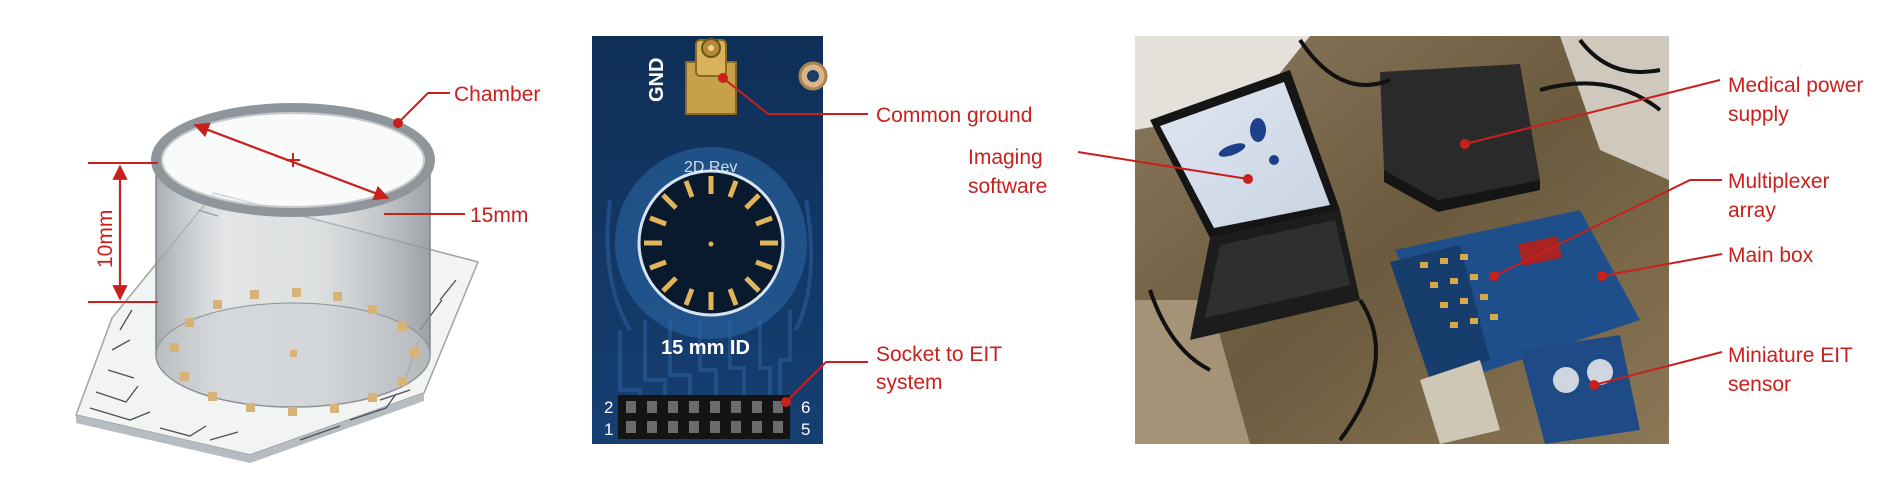  I want to click on pin-label-2: 2, so click(608, 407).